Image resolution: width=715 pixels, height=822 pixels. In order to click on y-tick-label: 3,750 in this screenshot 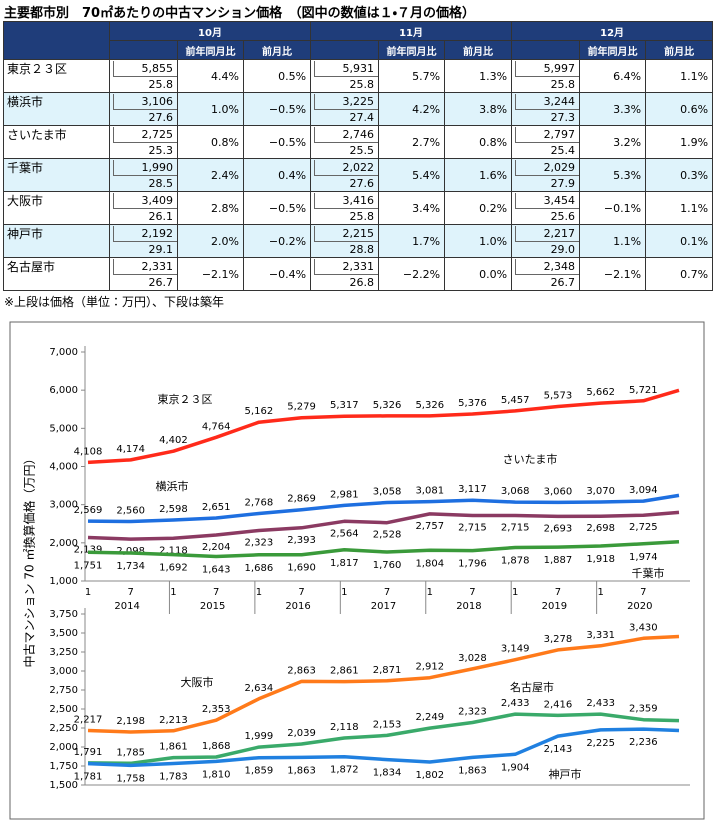, I will do `click(63, 614)`.